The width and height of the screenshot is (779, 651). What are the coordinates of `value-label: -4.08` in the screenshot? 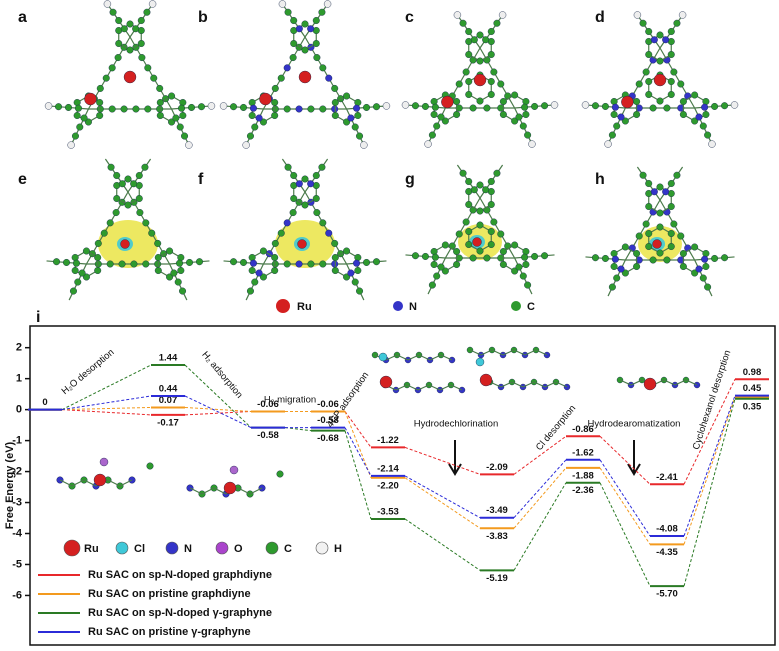 It's located at (667, 528).